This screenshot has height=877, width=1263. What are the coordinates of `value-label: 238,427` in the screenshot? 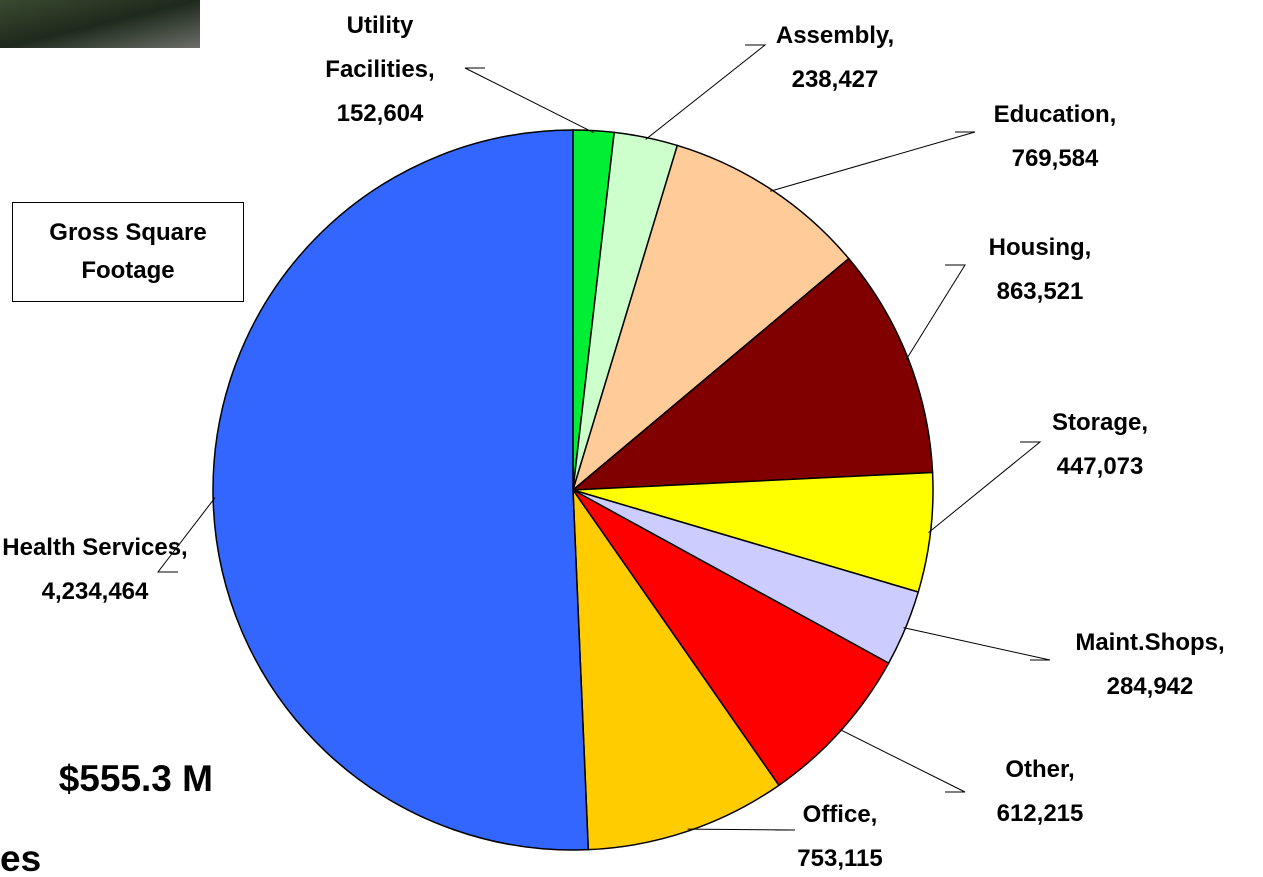 It's located at (835, 79).